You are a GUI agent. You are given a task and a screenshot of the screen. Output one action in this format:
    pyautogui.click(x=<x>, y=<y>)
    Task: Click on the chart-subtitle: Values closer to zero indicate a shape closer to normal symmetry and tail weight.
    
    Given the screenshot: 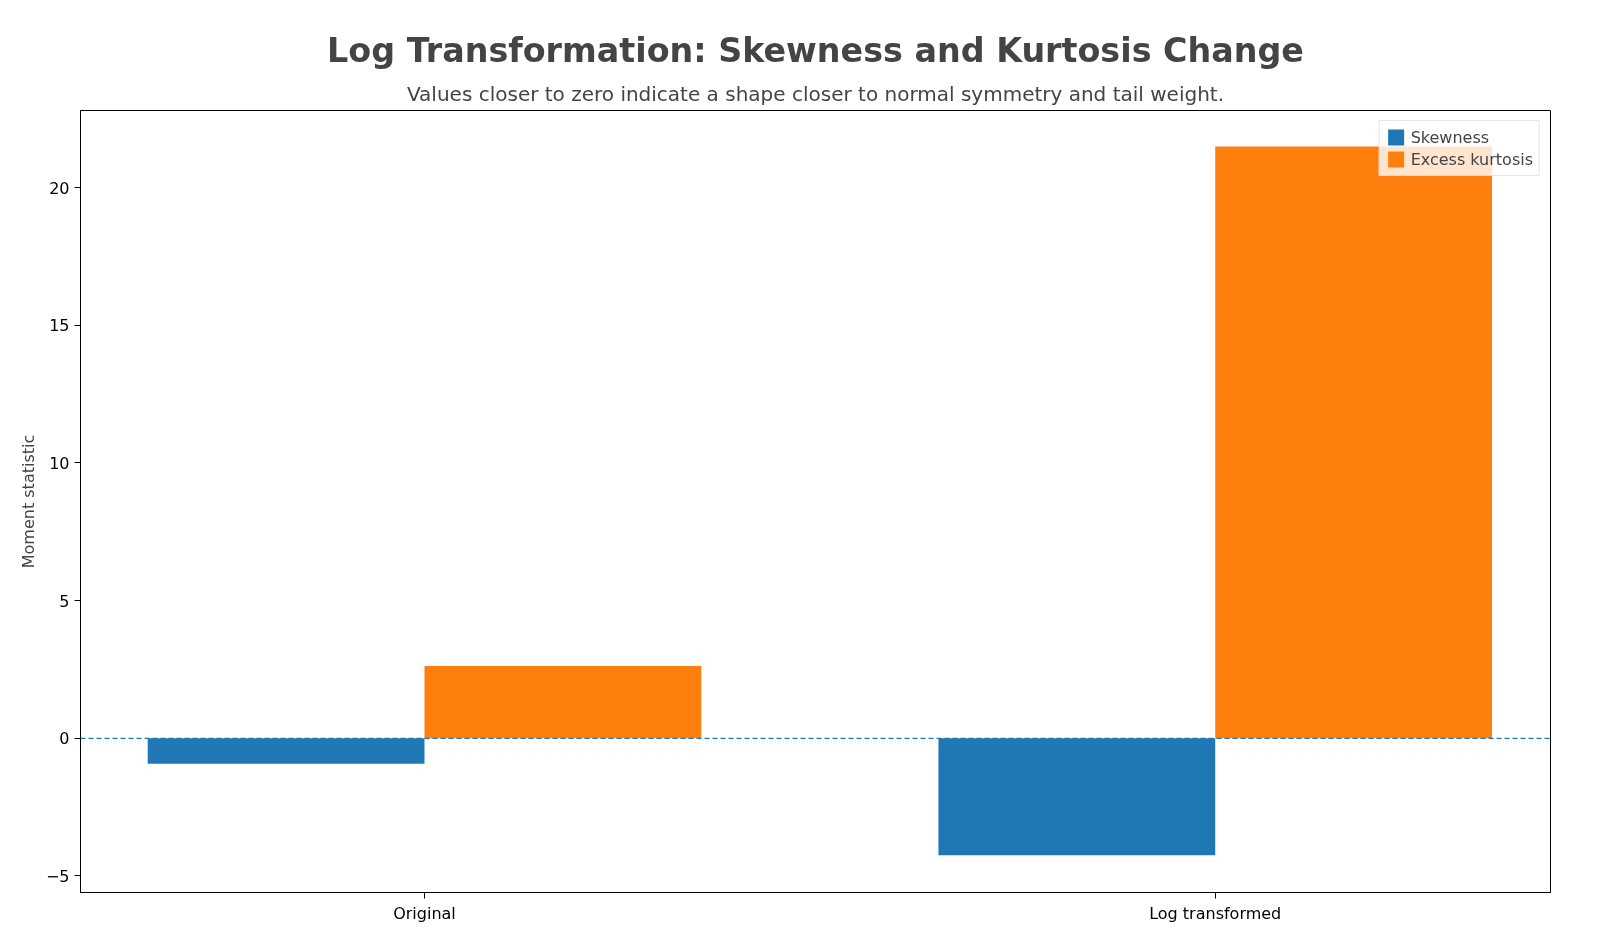 What is the action you would take?
    pyautogui.click(x=815, y=93)
    